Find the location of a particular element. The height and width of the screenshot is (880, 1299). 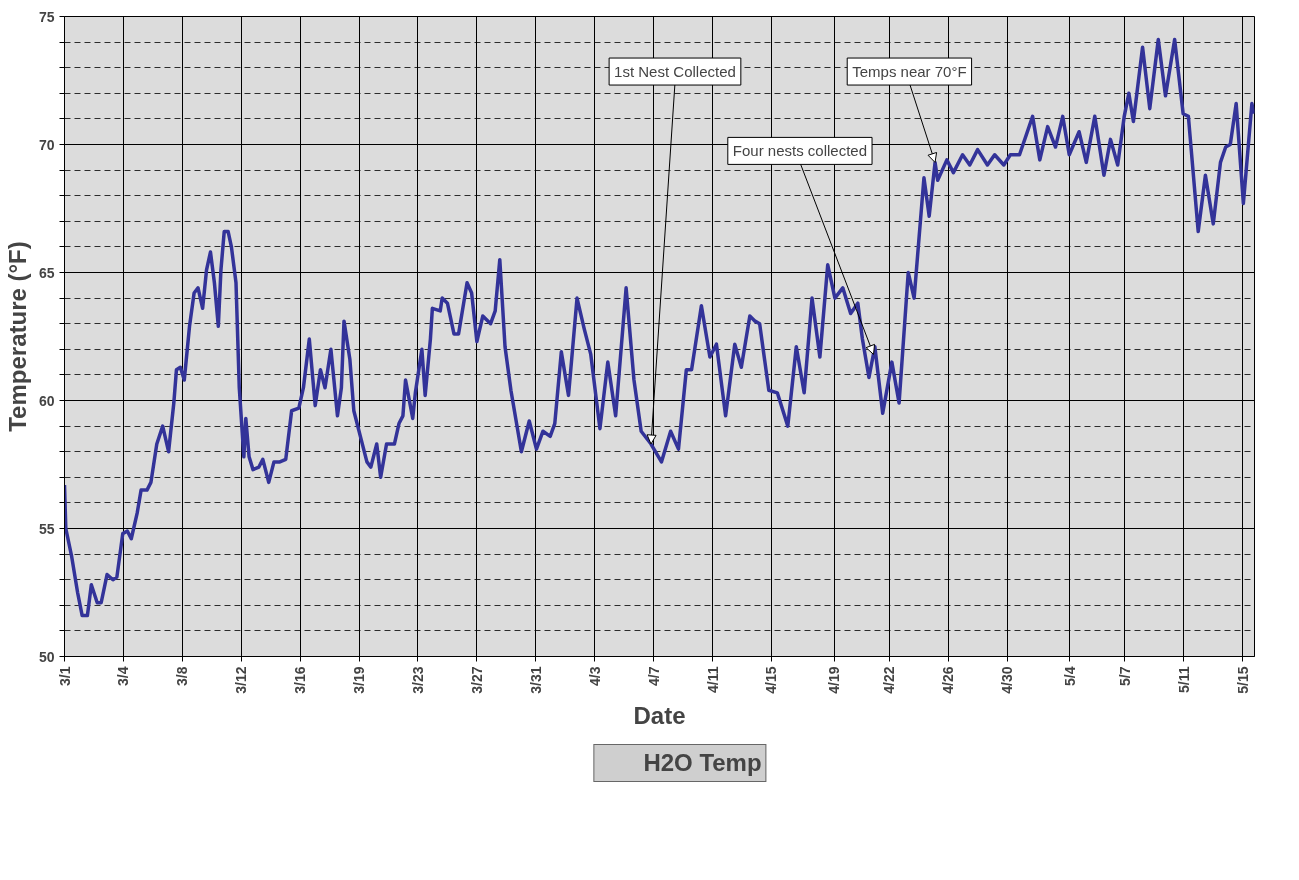

annotation: Four nests collected is located at coordinates (800, 151).